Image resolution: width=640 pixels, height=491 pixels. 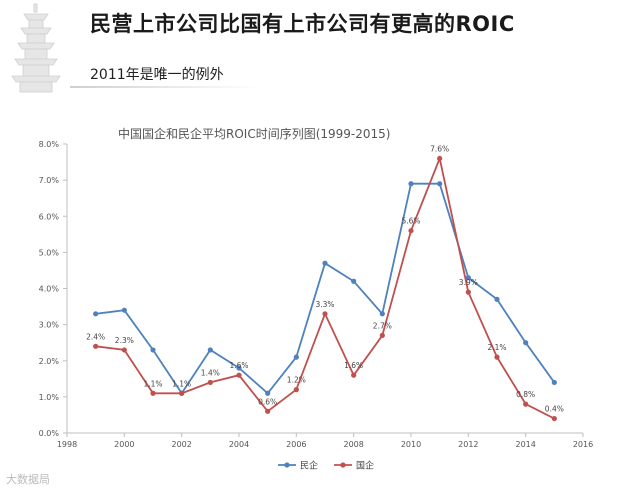 What do you see at coordinates (254, 134) in the screenshot?
I see `chart-title: 中国国企和民企平均ROIC时间序列图(1999-2015)` at bounding box center [254, 134].